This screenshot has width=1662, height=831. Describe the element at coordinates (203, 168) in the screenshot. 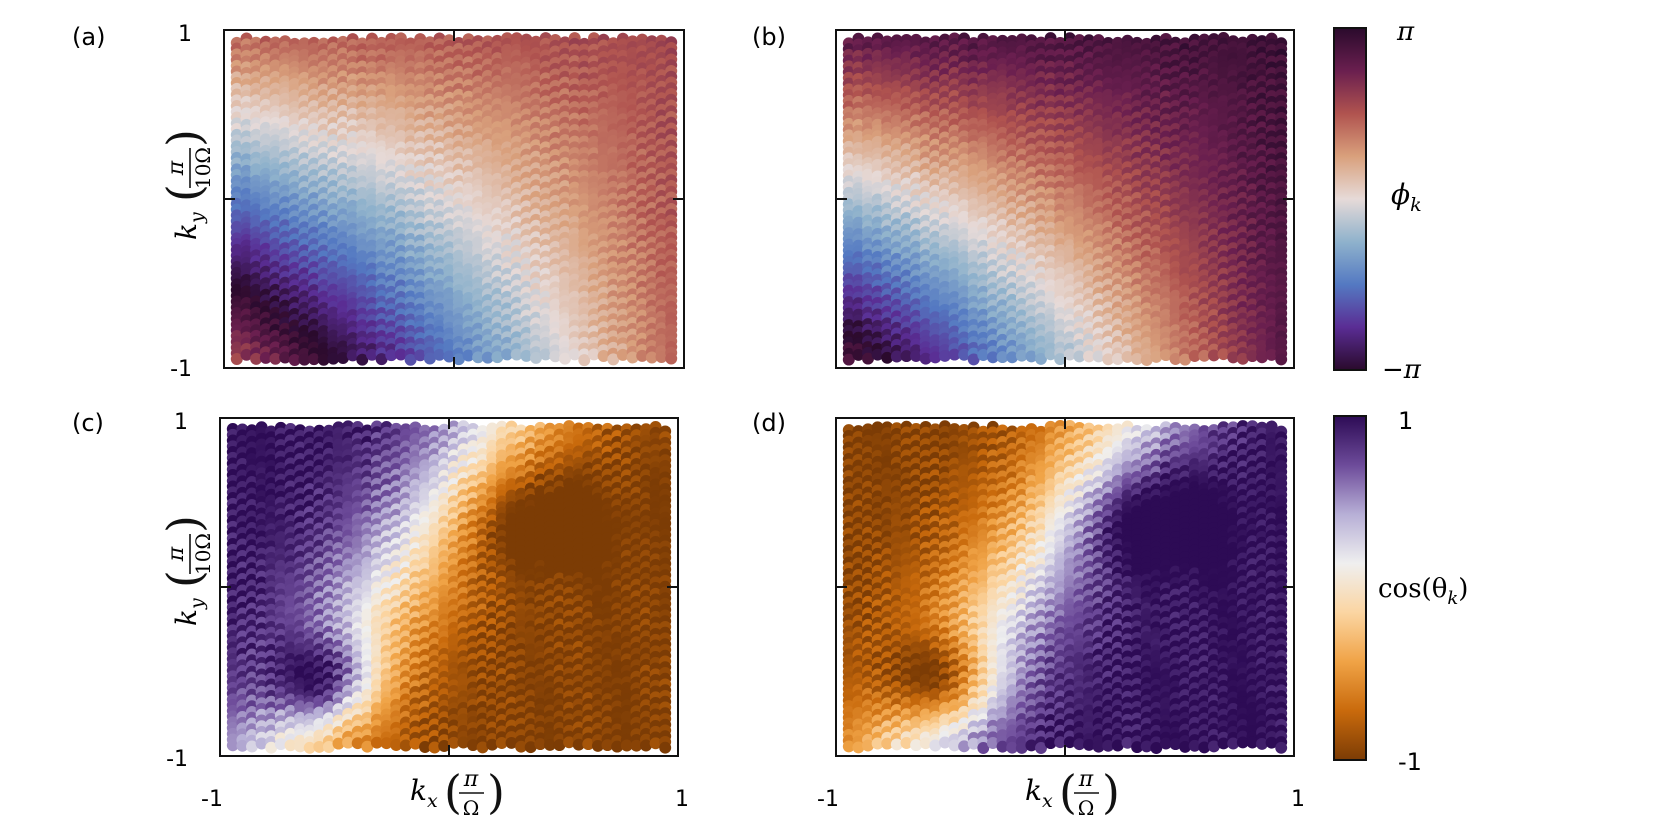

I see `panel-a-ylabel-den: 10Ω` at that location.